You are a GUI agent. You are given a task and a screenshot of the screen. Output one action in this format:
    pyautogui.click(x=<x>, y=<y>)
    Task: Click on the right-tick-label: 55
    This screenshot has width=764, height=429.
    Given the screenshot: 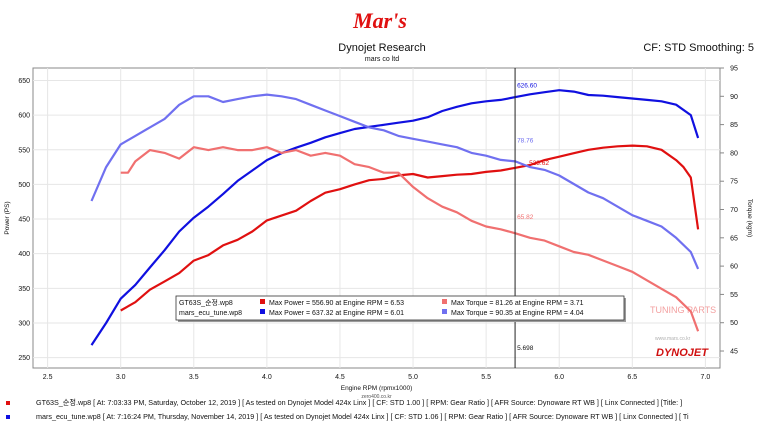 What is the action you would take?
    pyautogui.click(x=734, y=295)
    